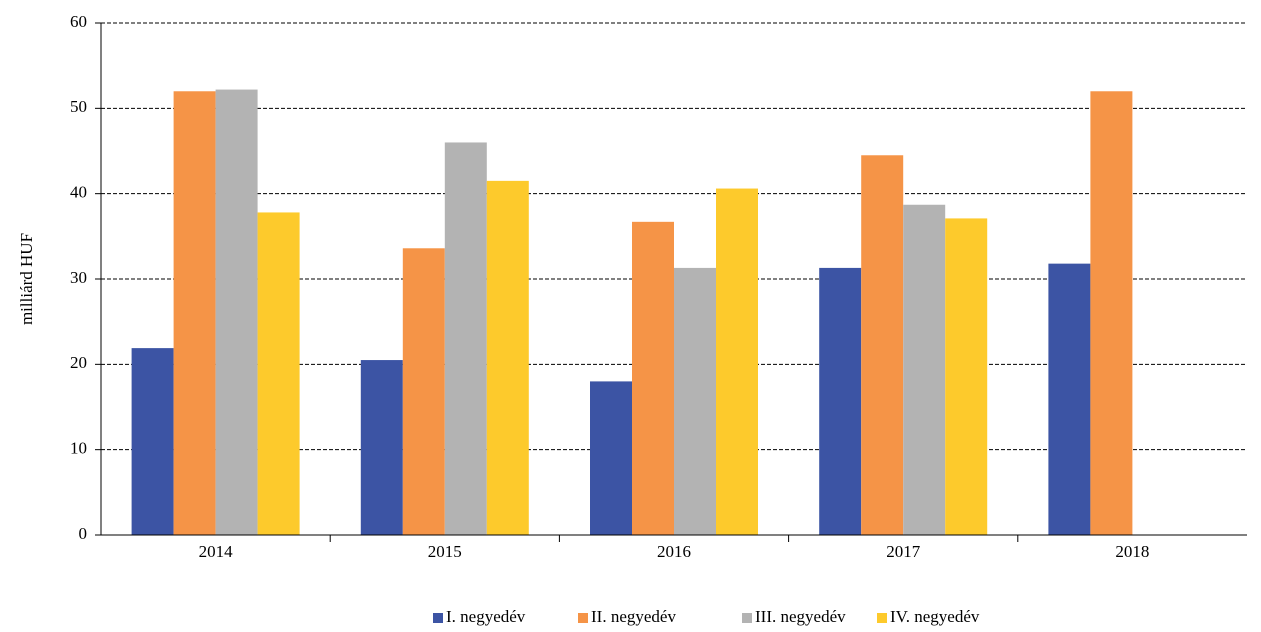 The width and height of the screenshot is (1261, 632). Describe the element at coordinates (26, 279) in the screenshot. I see `y-axis-label: milliárd HUF` at that location.